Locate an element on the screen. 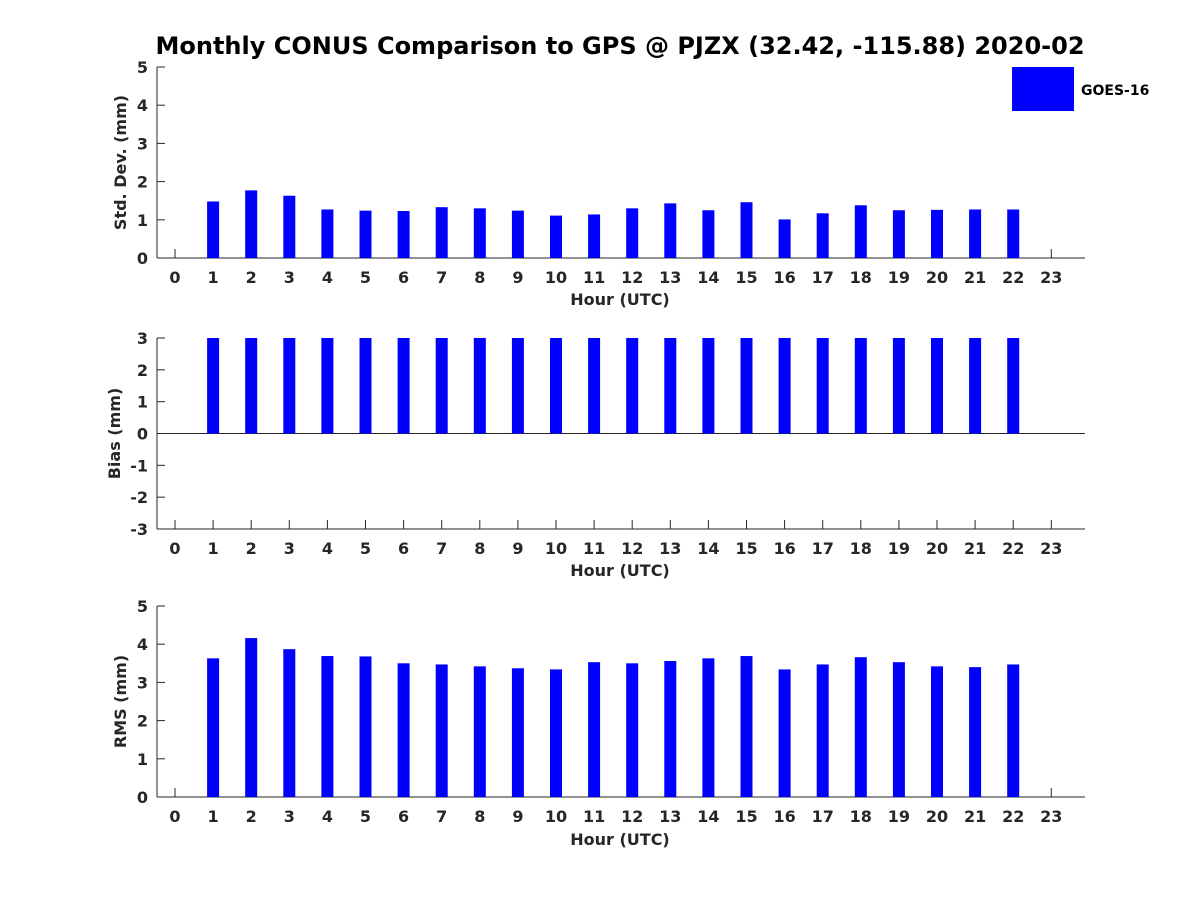 Image resolution: width=1200 pixels, height=900 pixels. x-tick-label: 23 is located at coordinates (1051, 816).